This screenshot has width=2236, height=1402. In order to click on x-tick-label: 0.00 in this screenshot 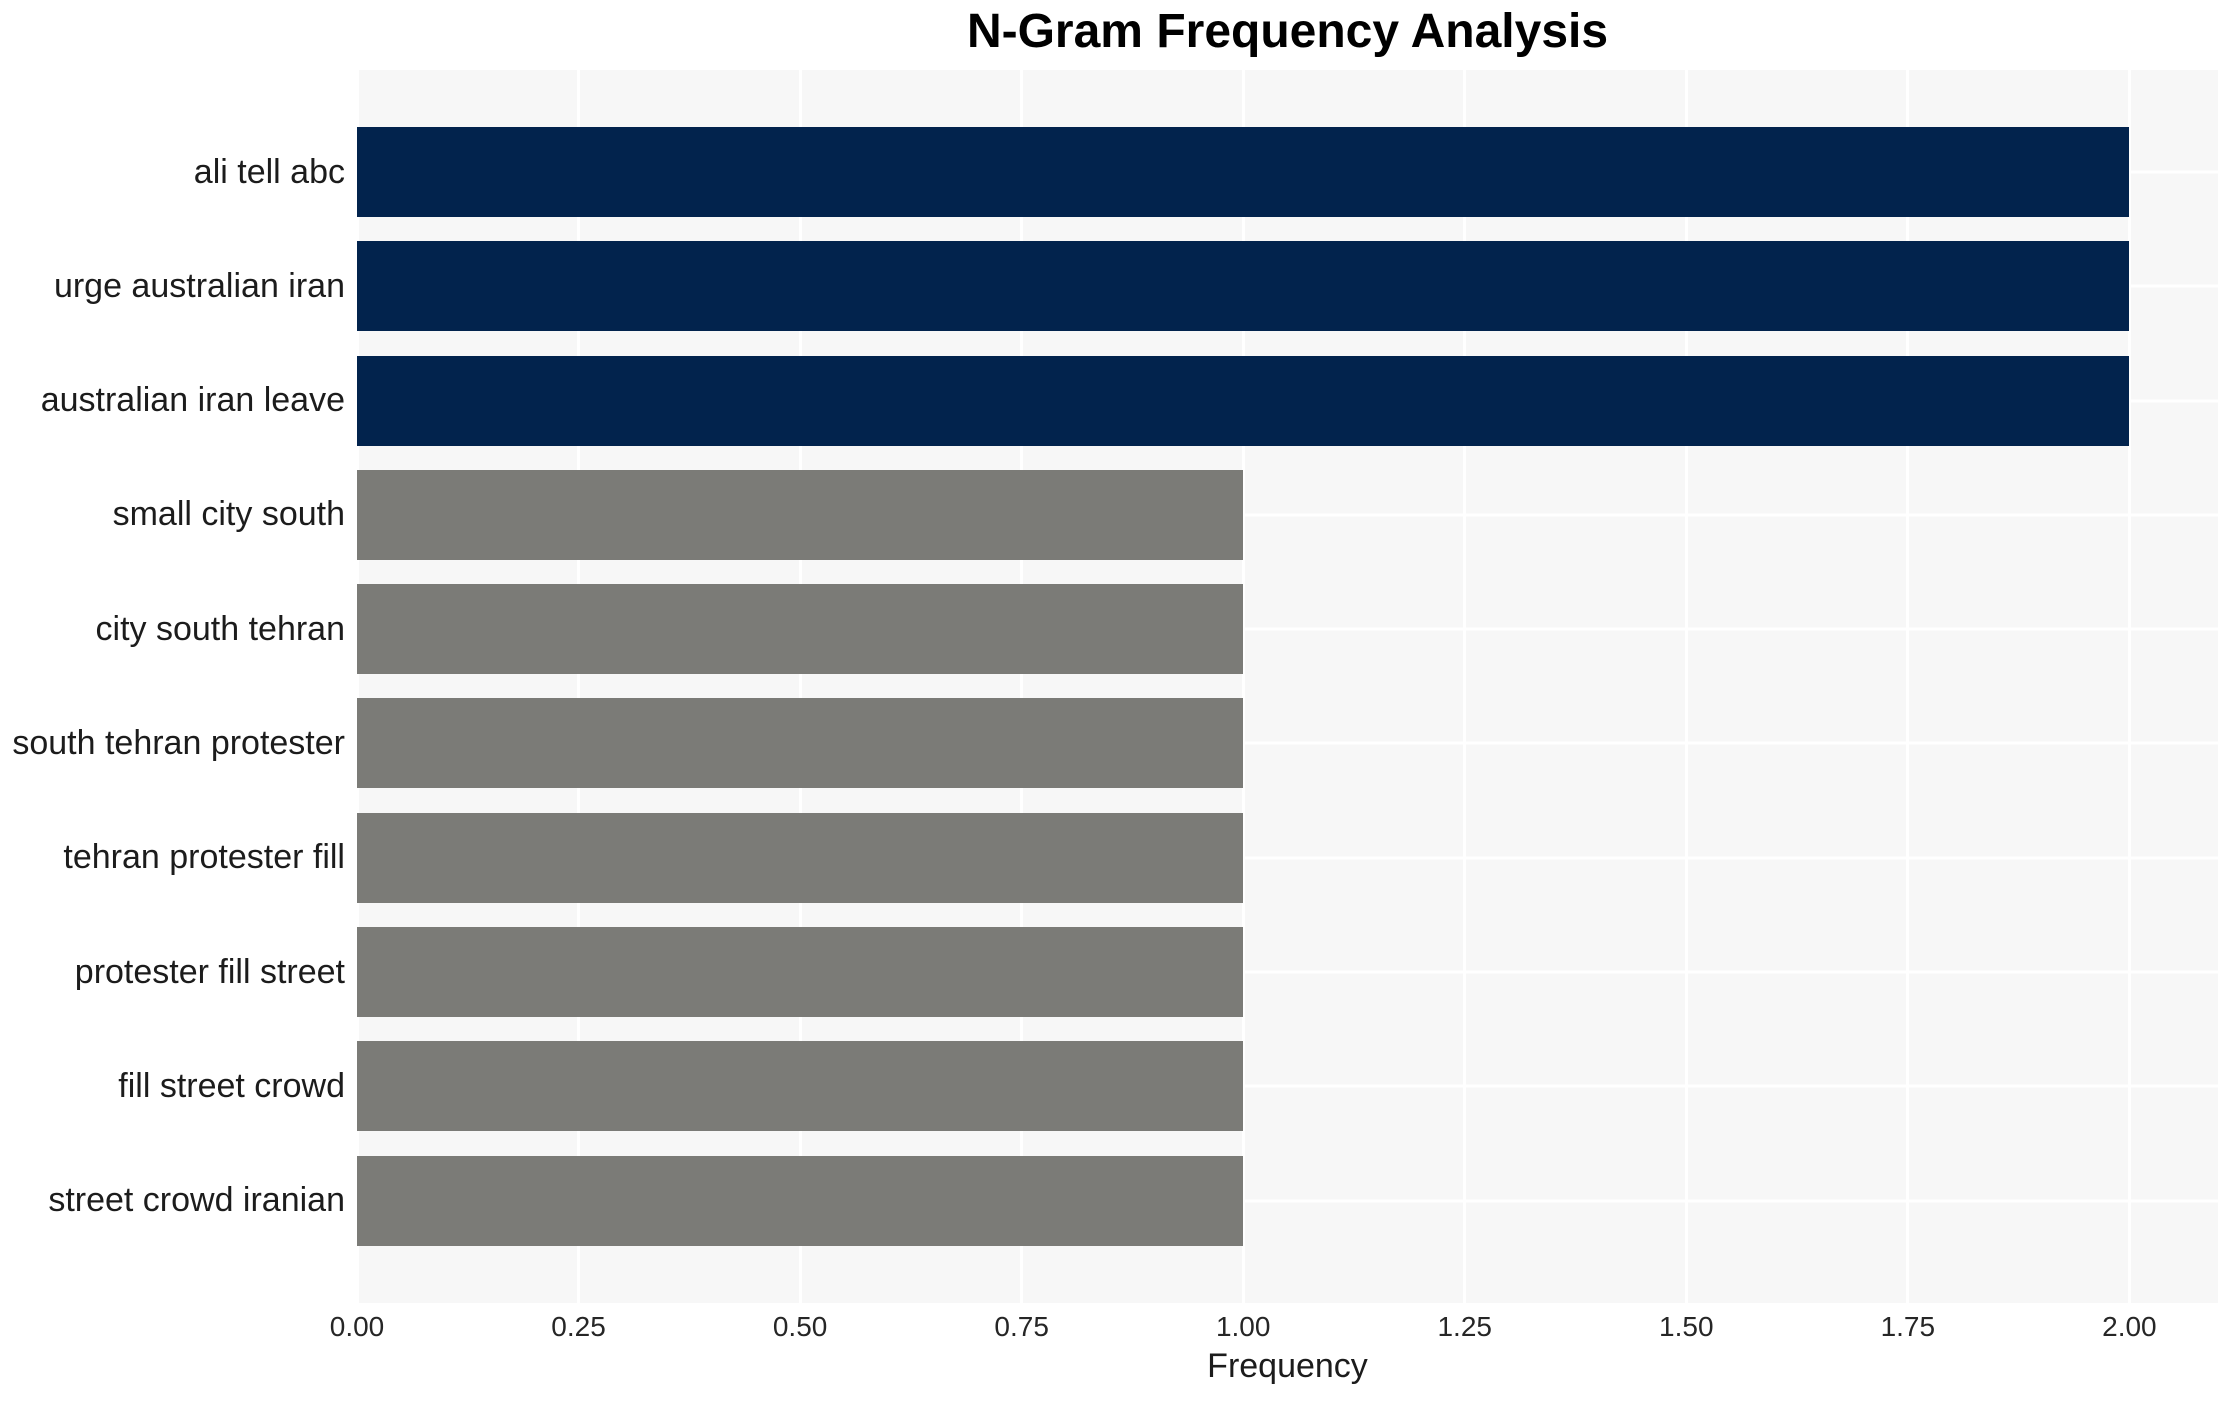, I will do `click(357, 1326)`.